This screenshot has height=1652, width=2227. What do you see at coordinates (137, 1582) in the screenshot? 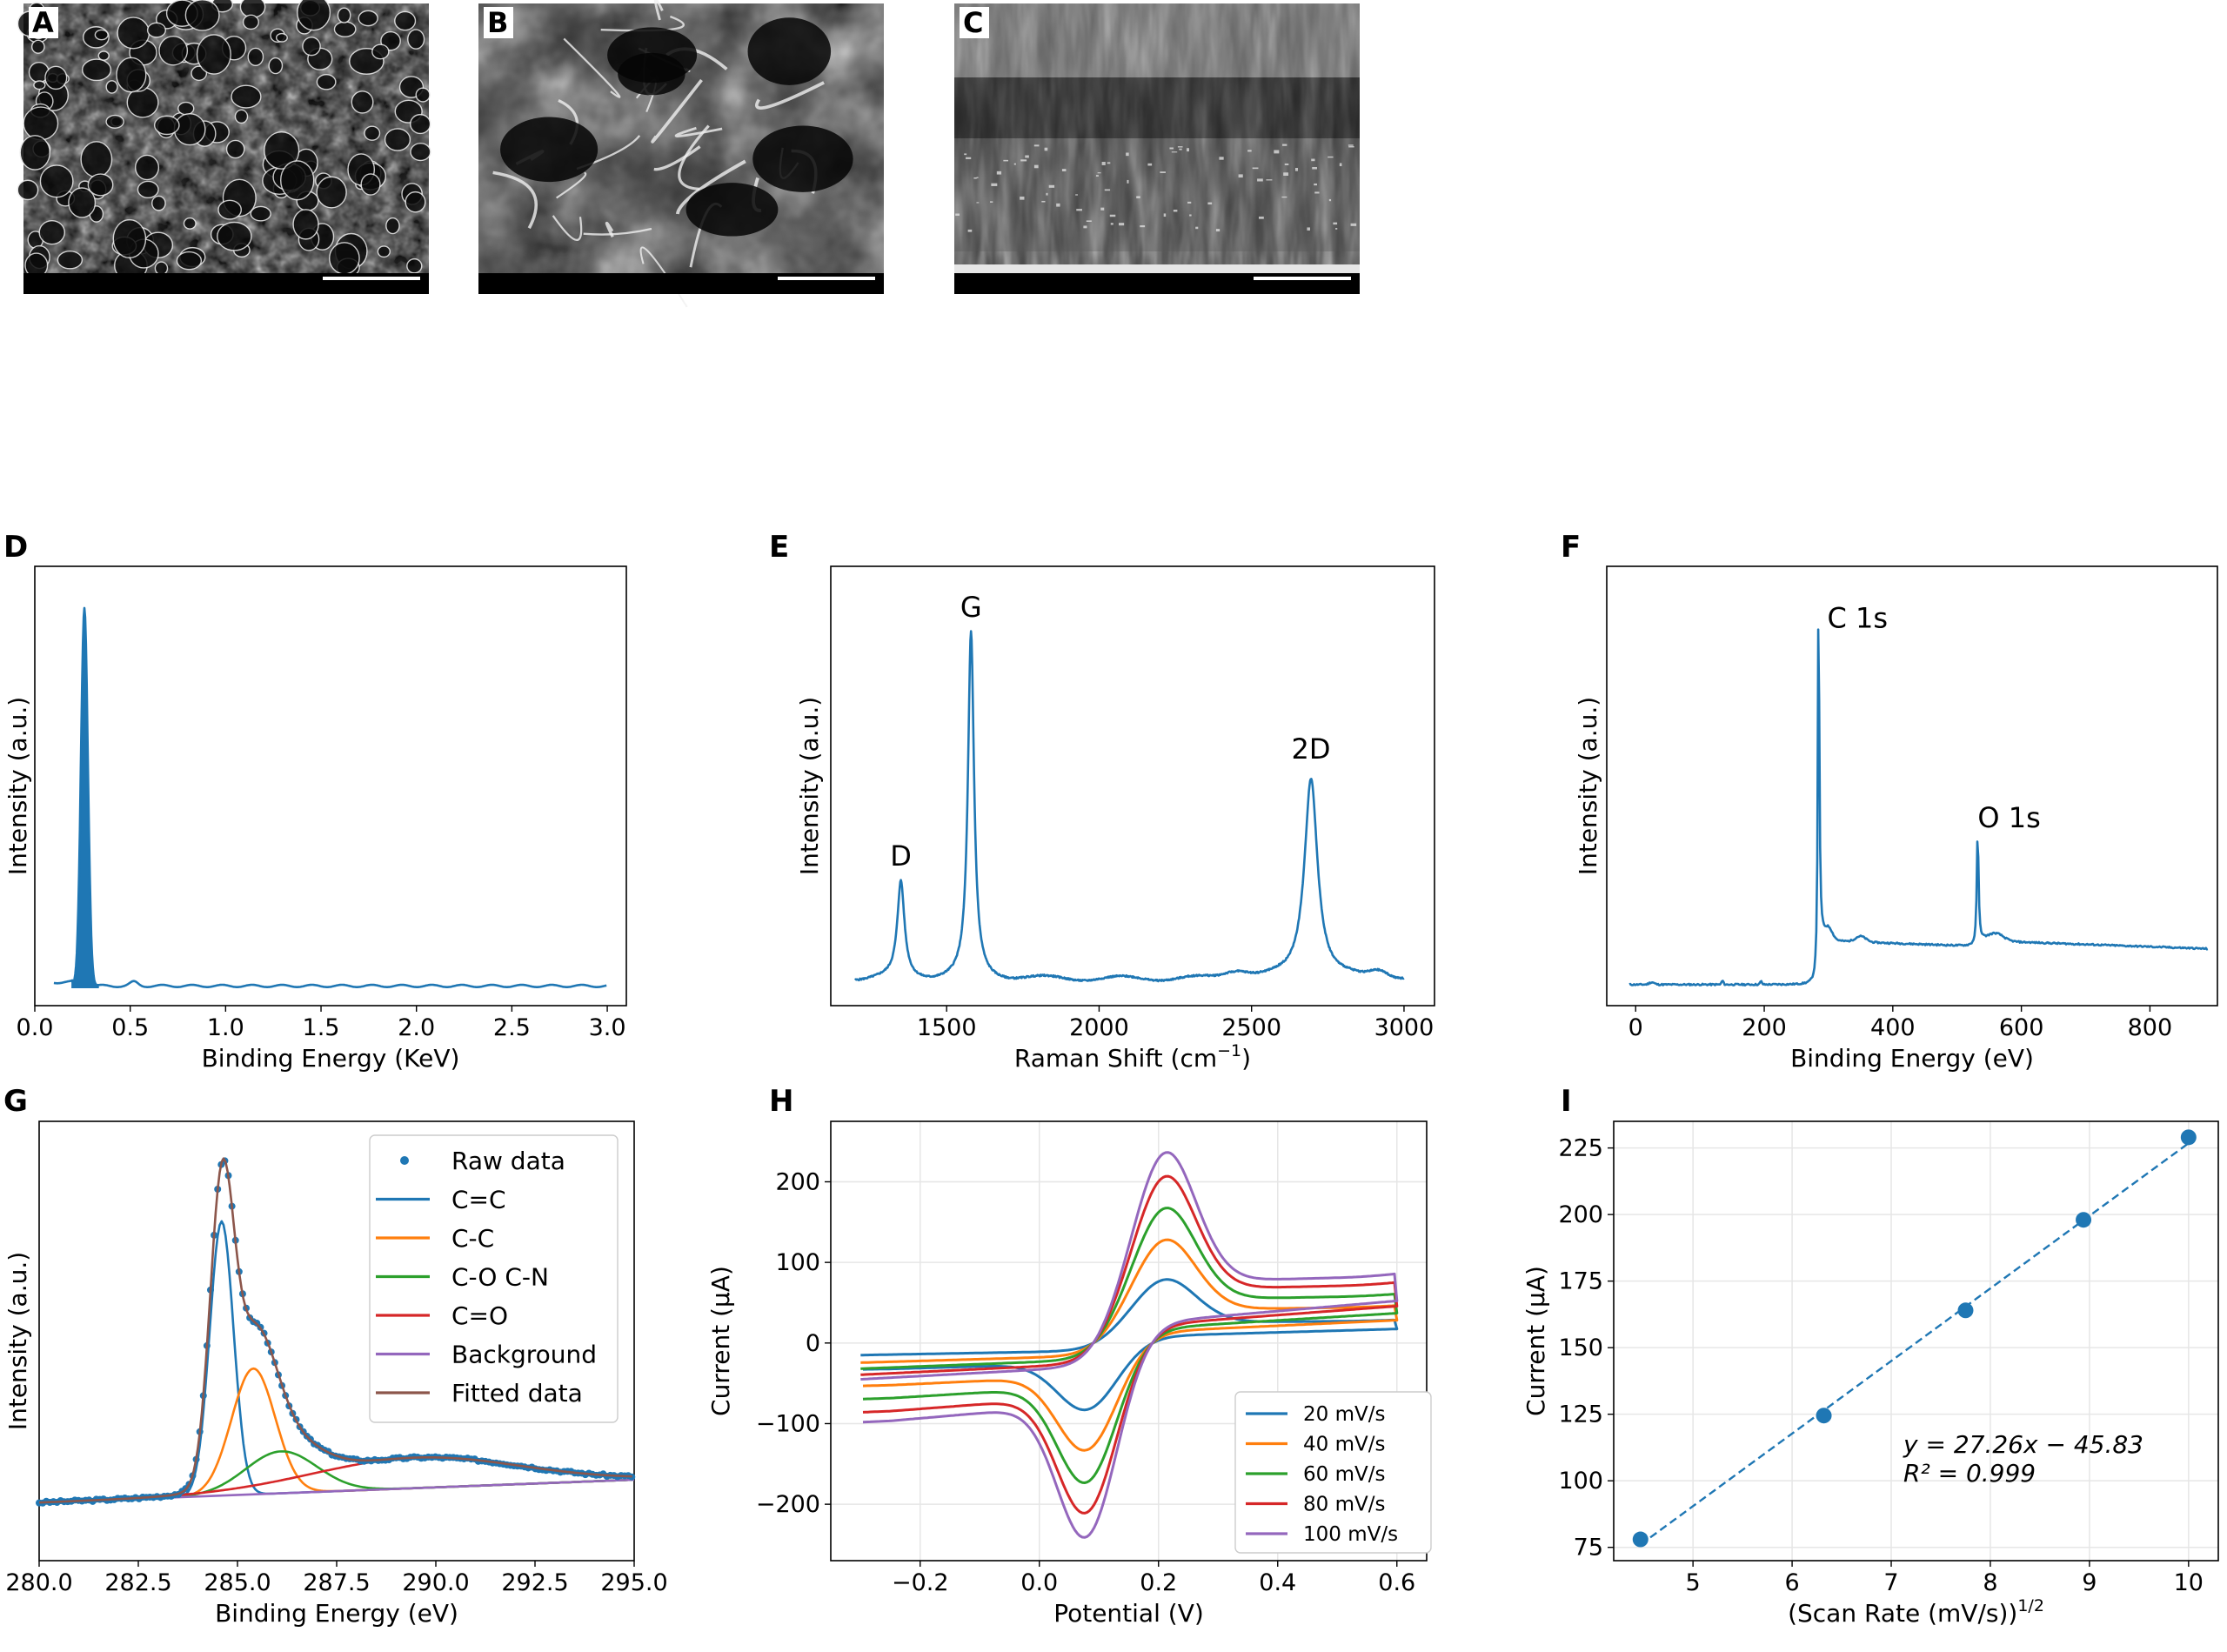
I see `x-tick-label: 282.5` at bounding box center [137, 1582].